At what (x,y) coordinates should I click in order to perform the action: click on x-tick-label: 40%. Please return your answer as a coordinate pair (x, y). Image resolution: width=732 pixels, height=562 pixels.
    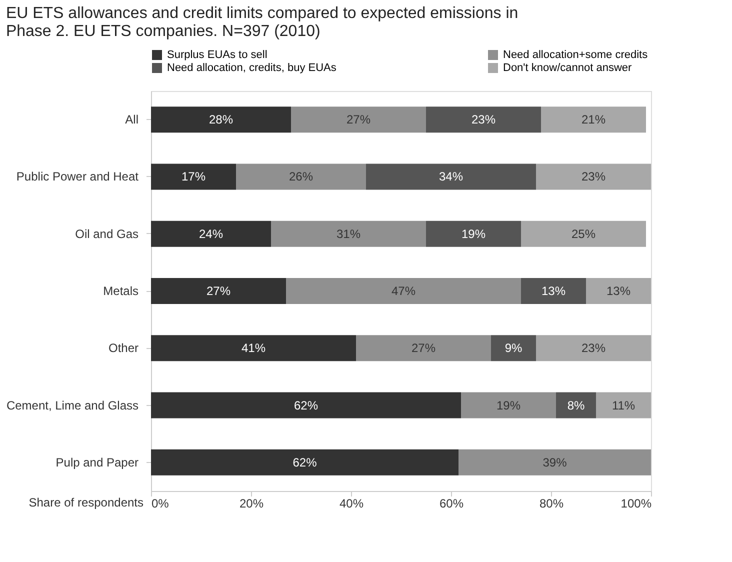
    Looking at the image, I should click on (351, 503).